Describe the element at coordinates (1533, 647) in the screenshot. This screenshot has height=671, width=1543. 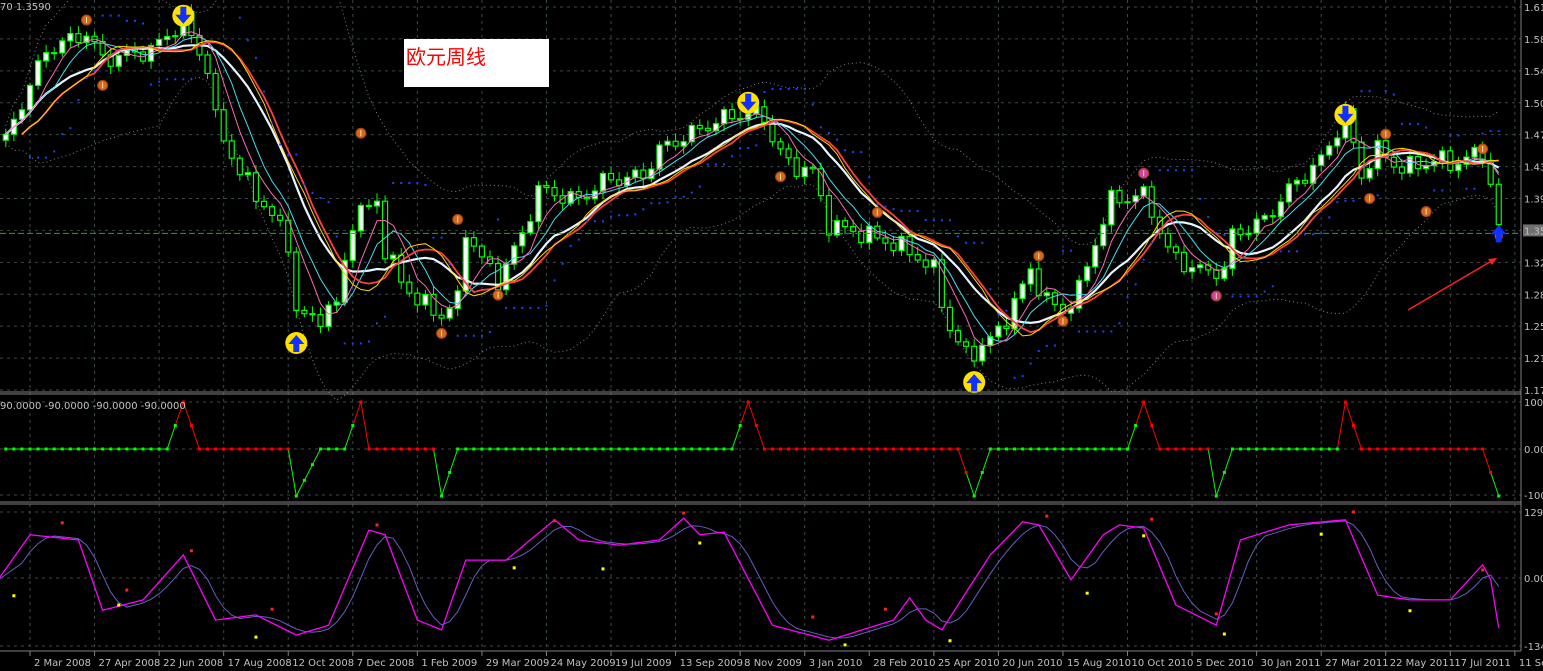
I see `oscillator-axis-label: -134` at that location.